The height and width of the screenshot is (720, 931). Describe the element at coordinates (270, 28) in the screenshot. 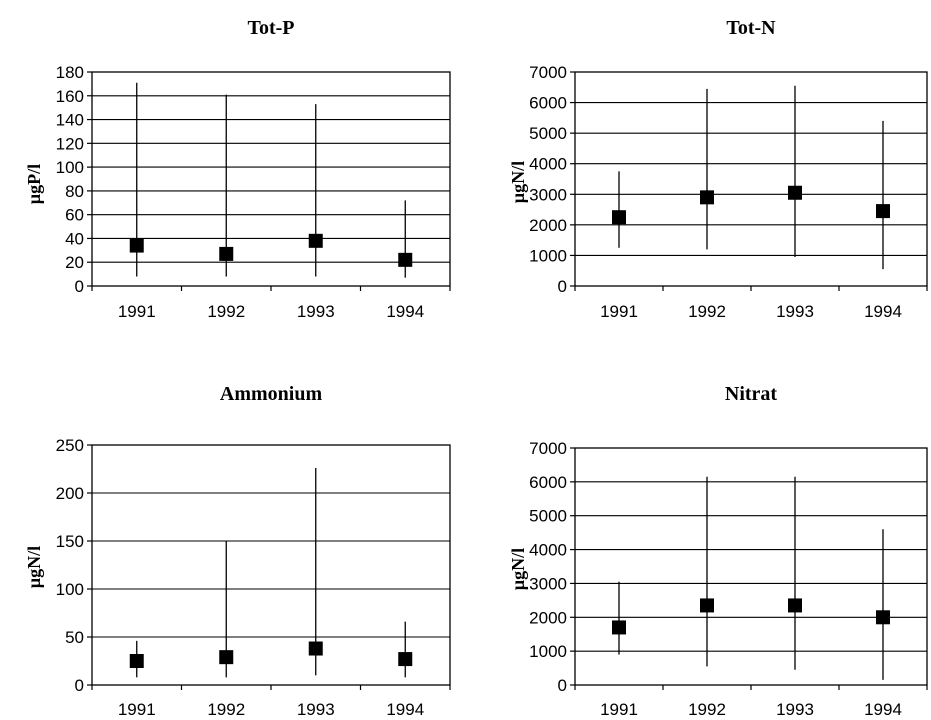

I see `chart-title: Tot-P` at that location.